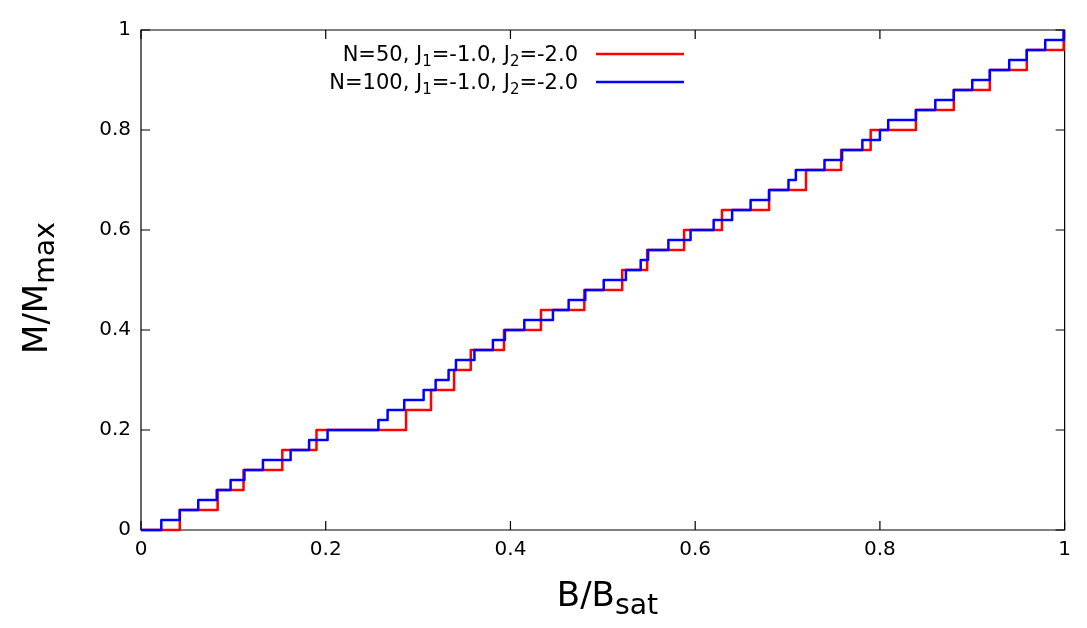  What do you see at coordinates (141, 548) in the screenshot?
I see `x-tick-label: 0` at bounding box center [141, 548].